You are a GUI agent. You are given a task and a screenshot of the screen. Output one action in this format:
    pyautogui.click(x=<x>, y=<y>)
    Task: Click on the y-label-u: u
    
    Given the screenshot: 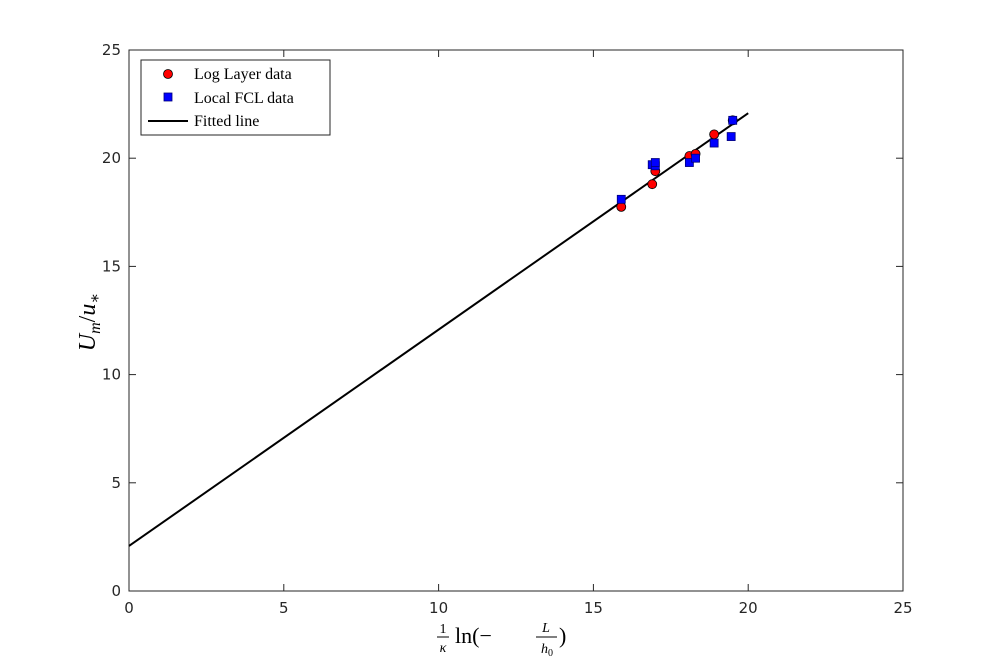 What is the action you would take?
    pyautogui.click(x=88, y=310)
    